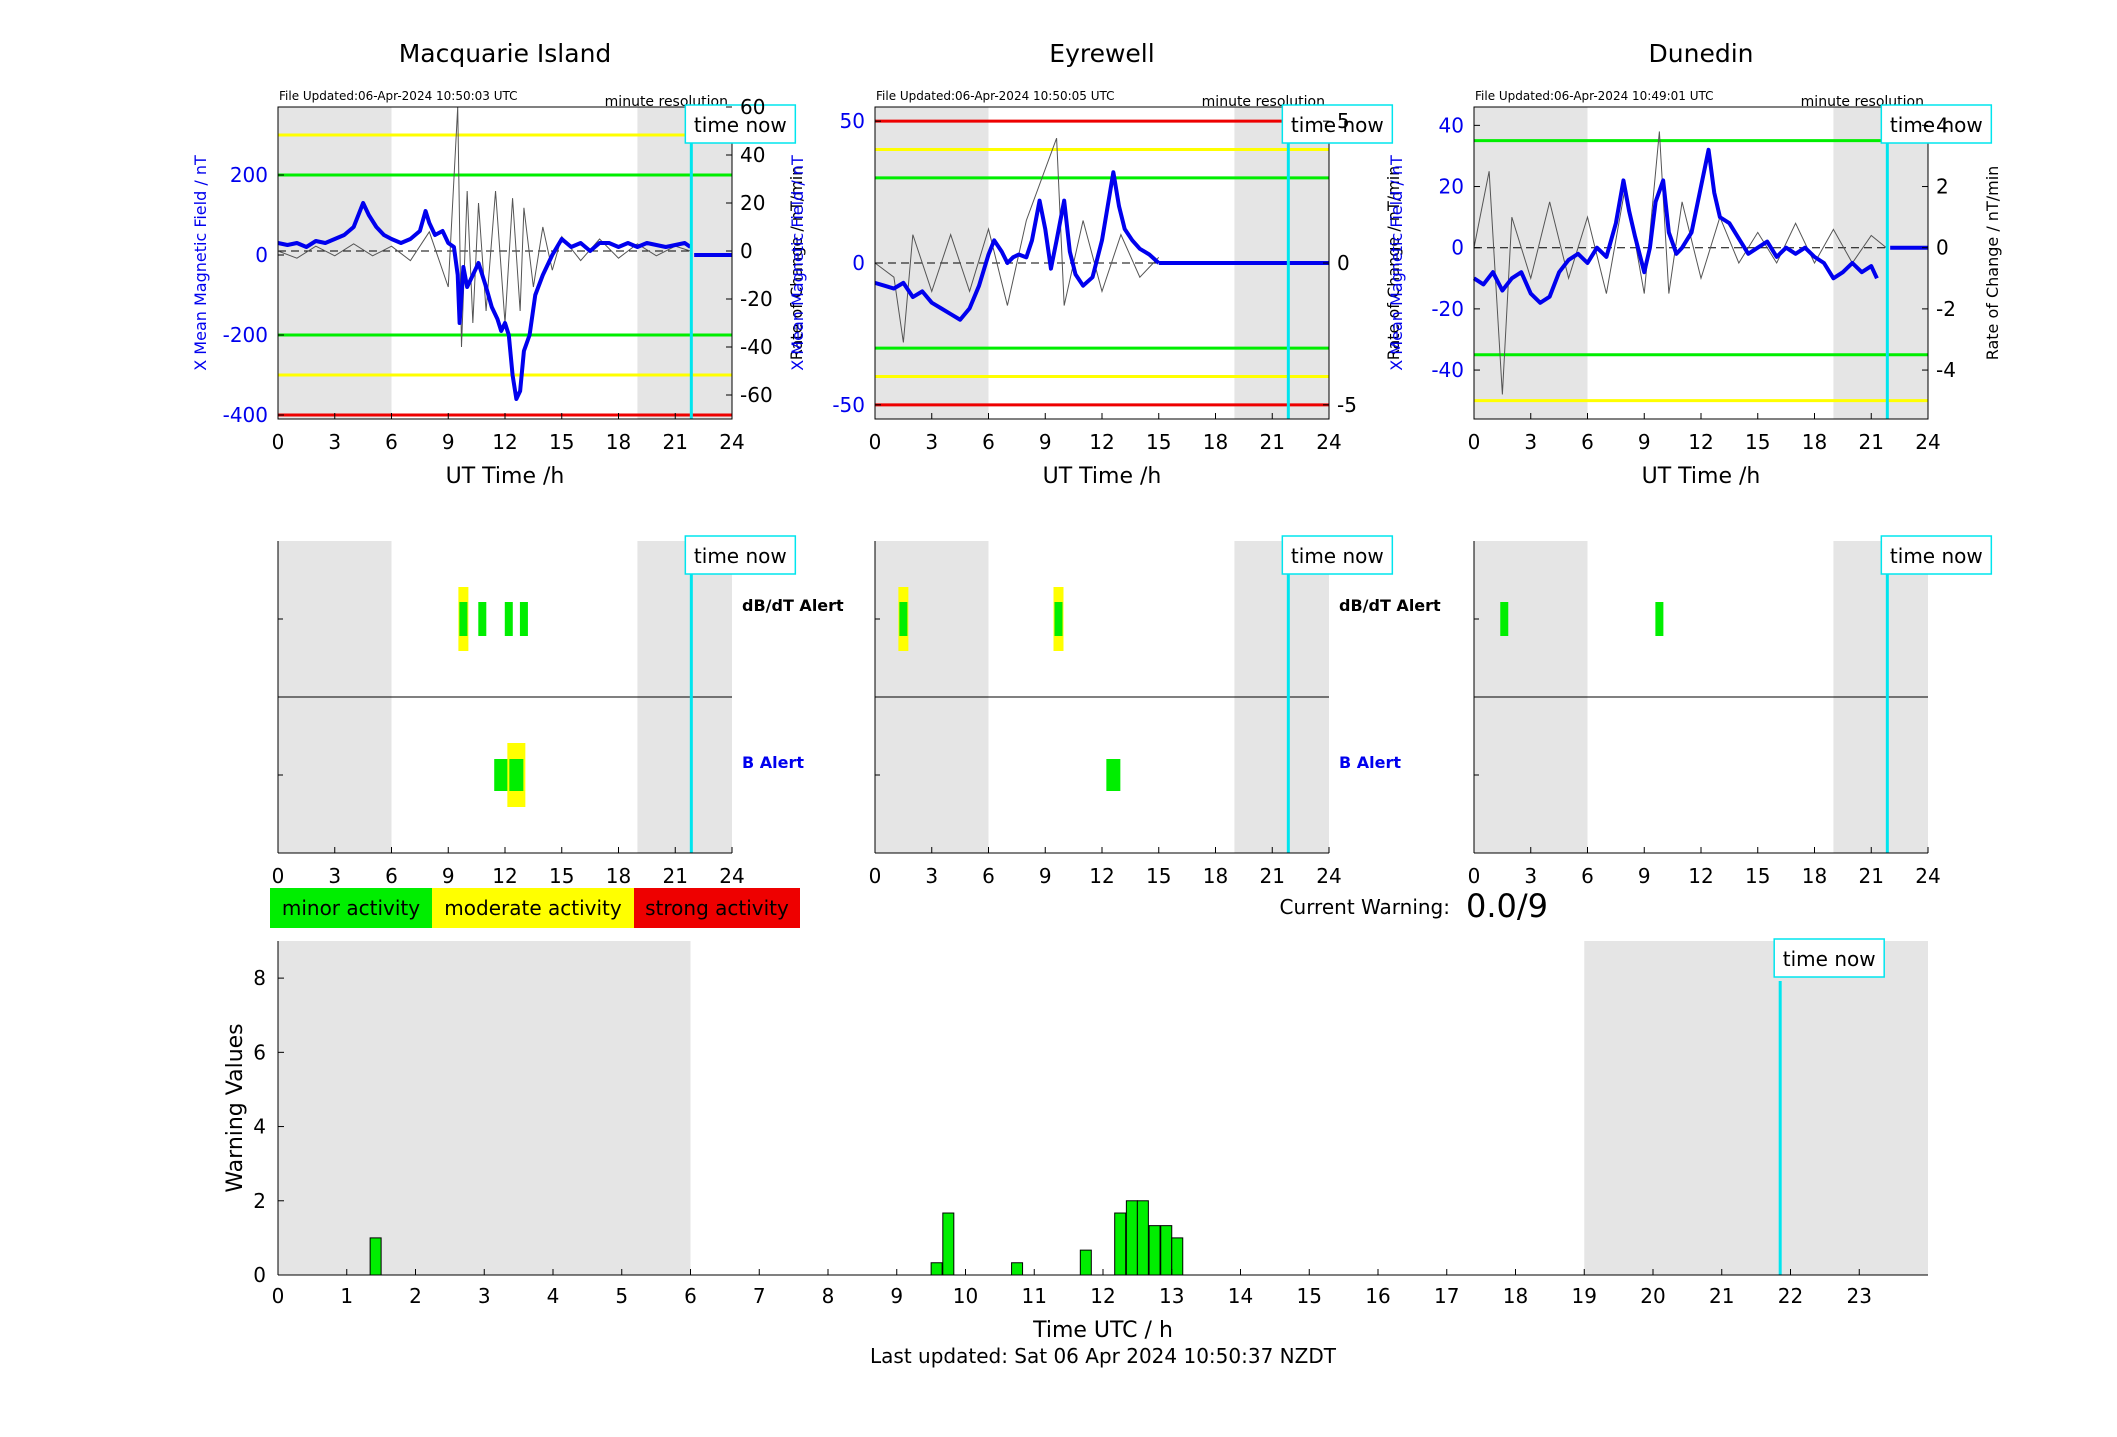  What do you see at coordinates (1396, 263) in the screenshot?
I see `left-axis-label: X Mean Magnetic Field / nT` at bounding box center [1396, 263].